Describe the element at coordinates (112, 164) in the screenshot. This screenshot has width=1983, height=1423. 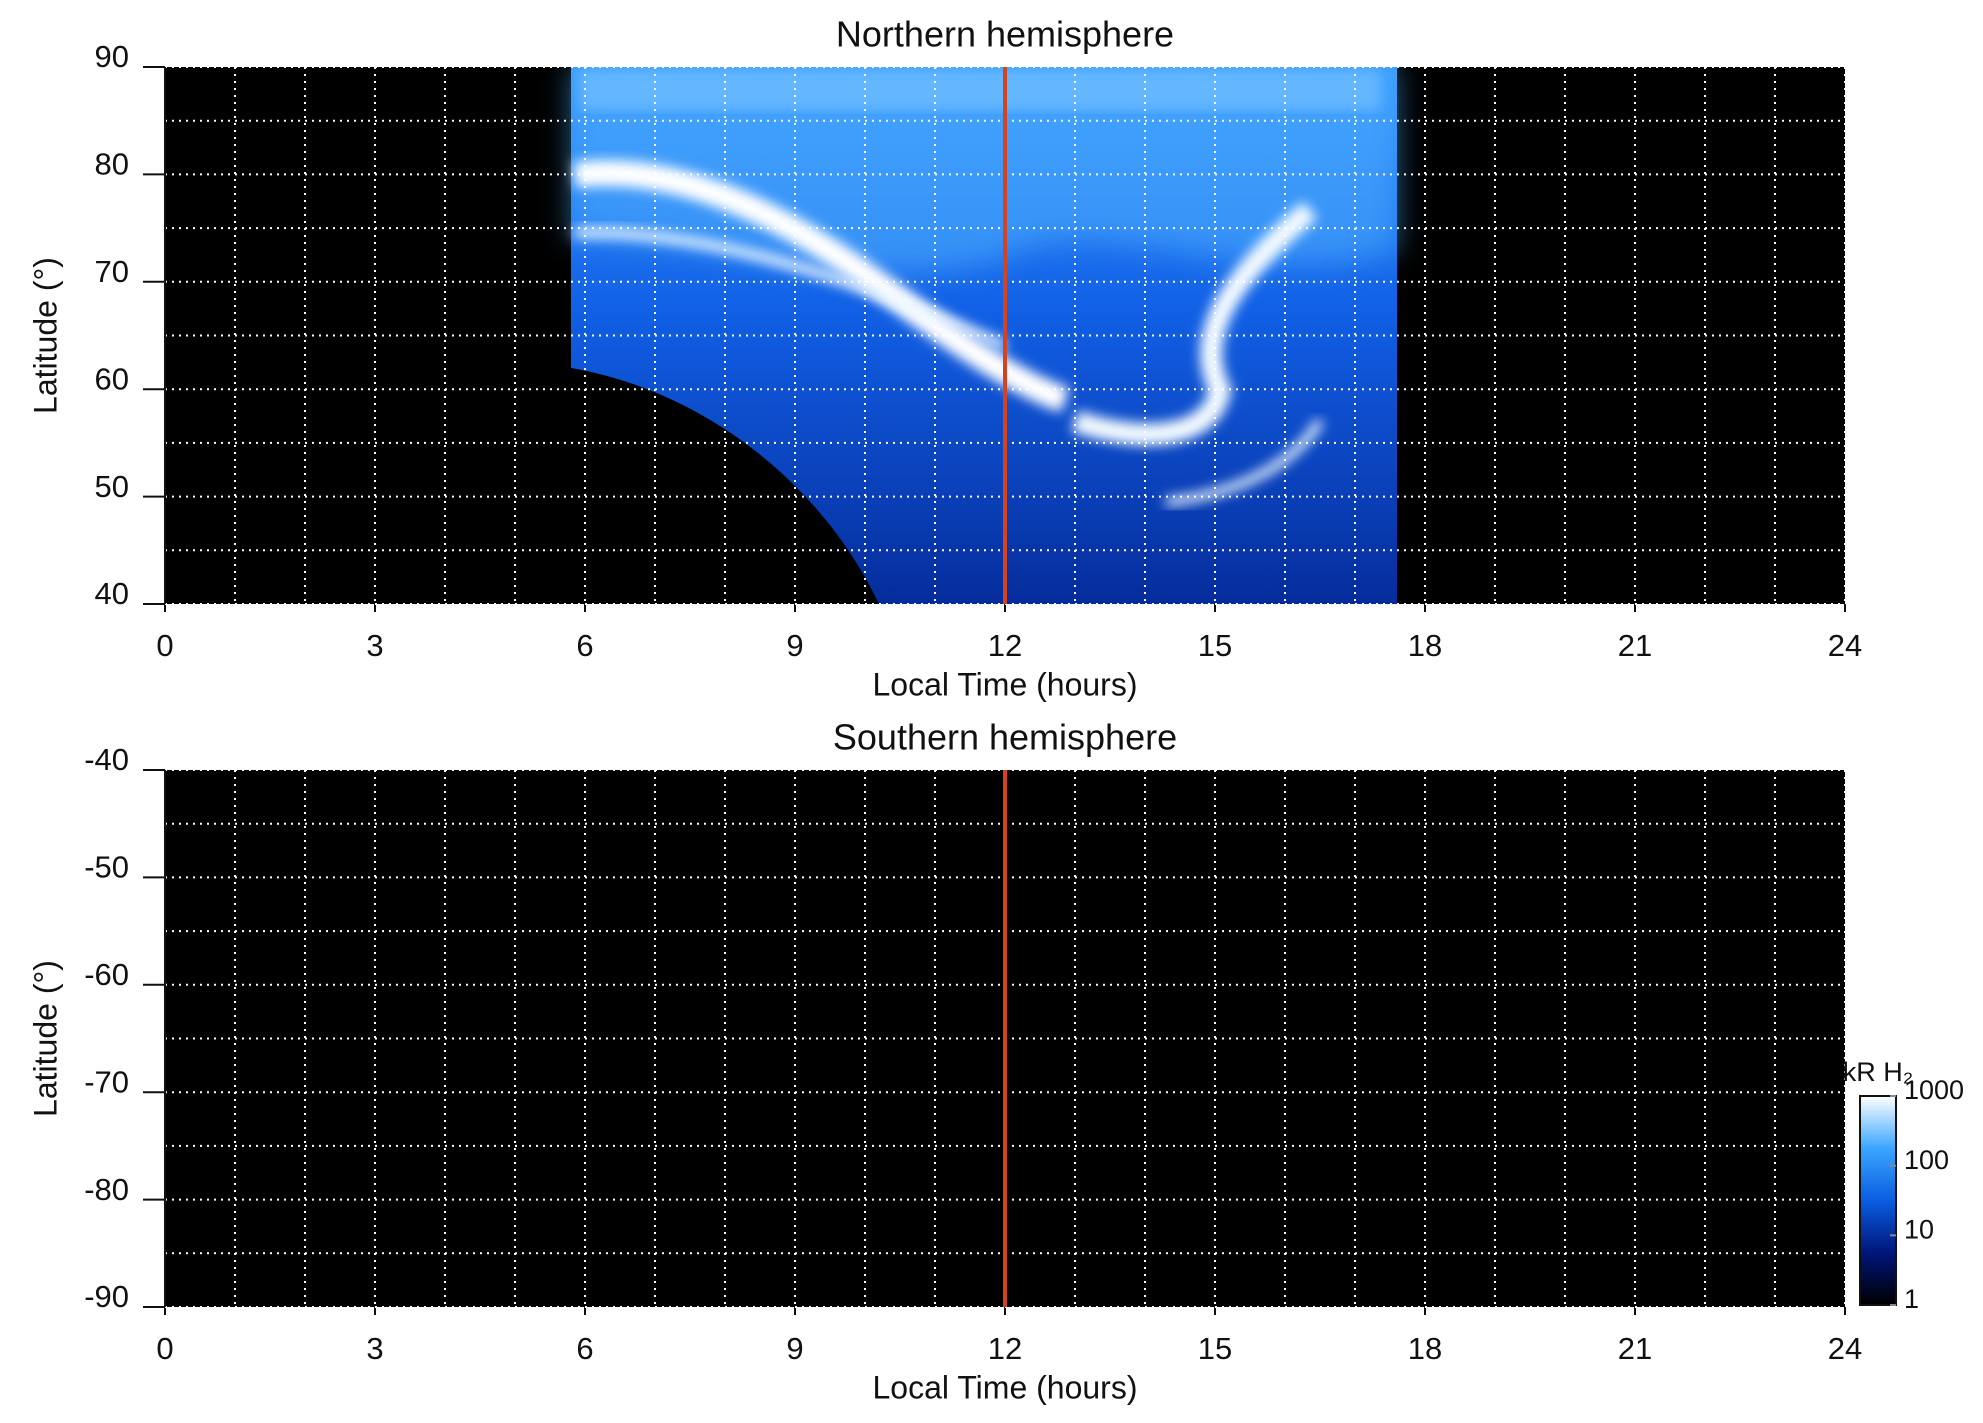
I see `y-tick-label: 80` at that location.